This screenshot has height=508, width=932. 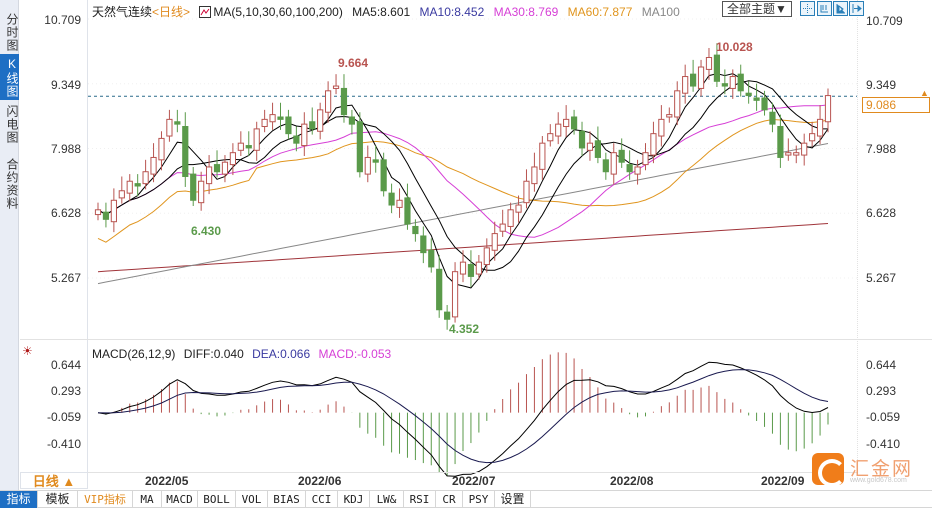 What do you see at coordinates (387, 499) in the screenshot?
I see `tab-lwr: LW&` at bounding box center [387, 499].